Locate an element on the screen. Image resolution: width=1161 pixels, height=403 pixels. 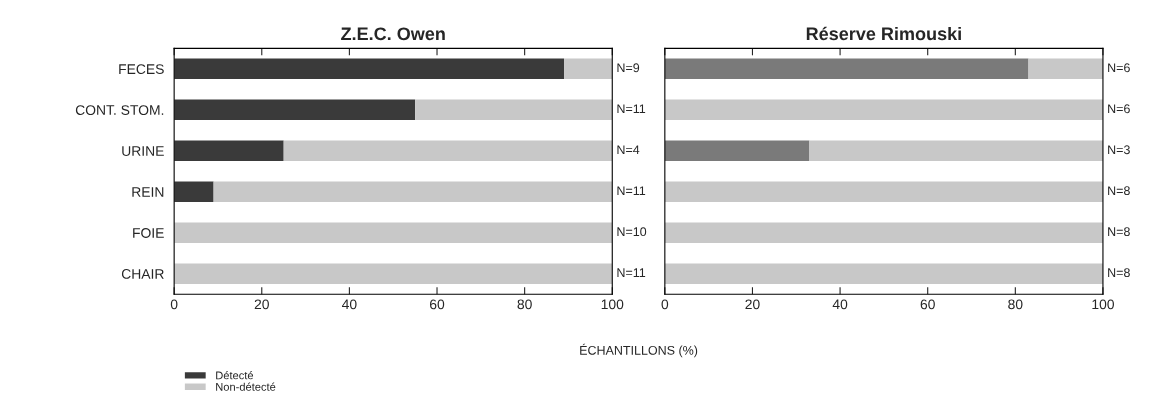
legend-label: Détecté is located at coordinates (235, 375).